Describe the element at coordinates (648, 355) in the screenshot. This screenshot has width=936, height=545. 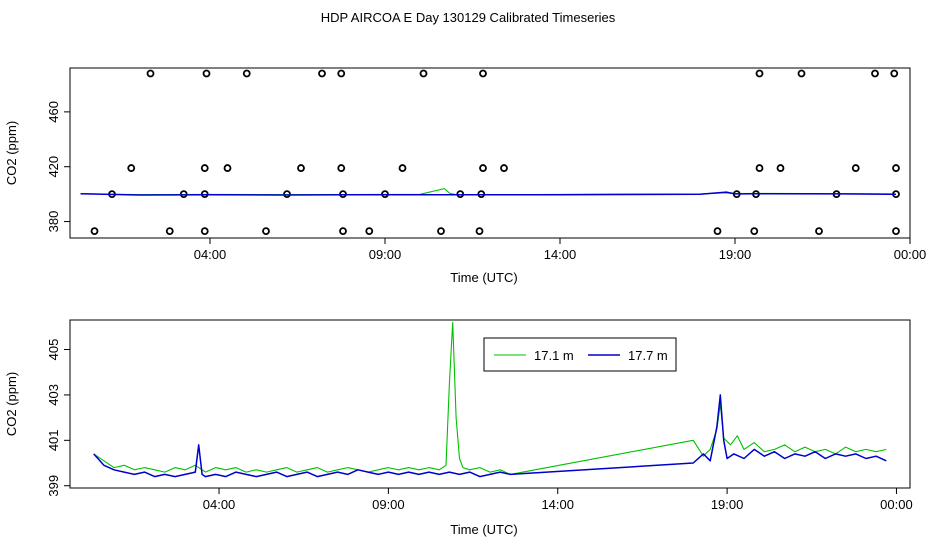
I see `legend-label-17-7-m: 17.7 m` at that location.